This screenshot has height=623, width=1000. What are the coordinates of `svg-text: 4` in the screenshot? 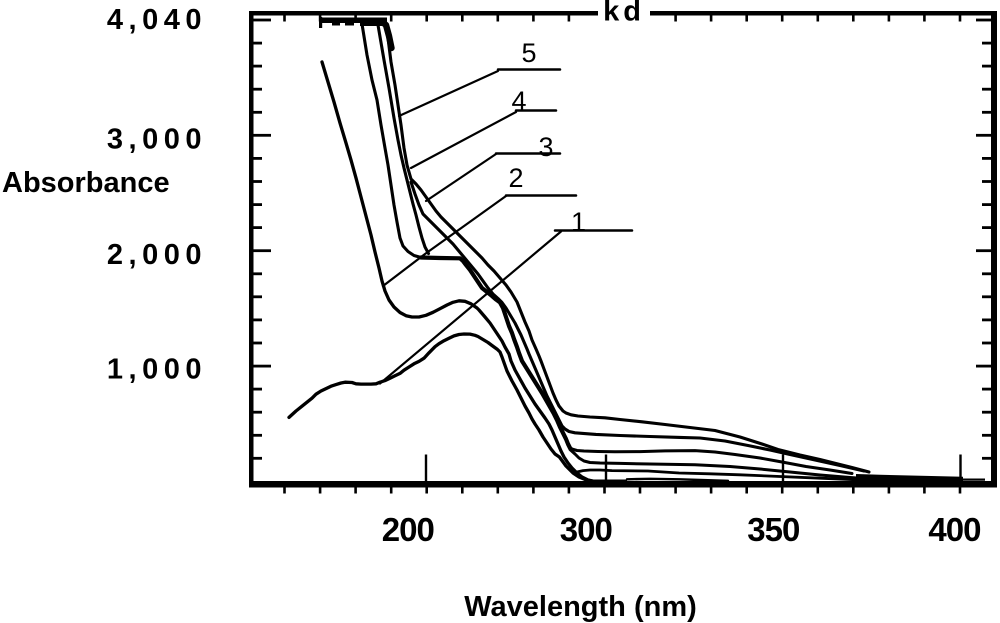 It's located at (518, 101).